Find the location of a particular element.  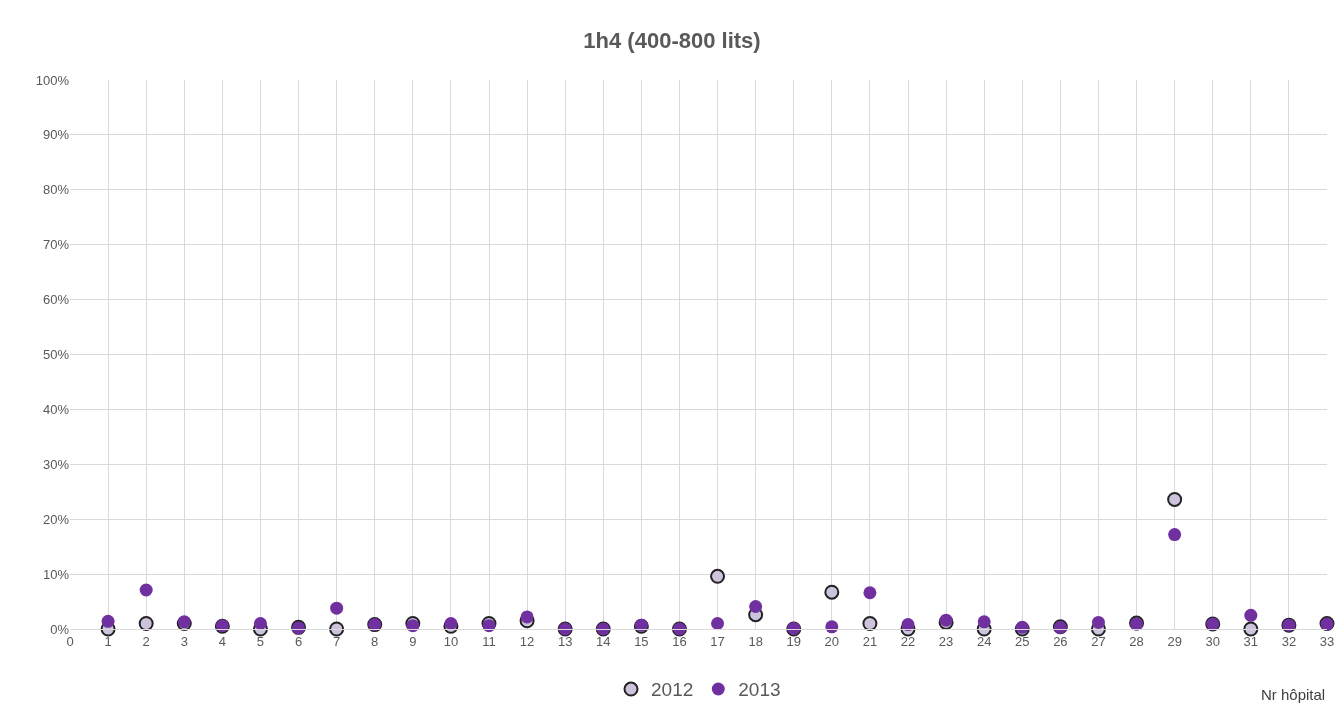

x-tick-label: 28 is located at coordinates (1136, 641).